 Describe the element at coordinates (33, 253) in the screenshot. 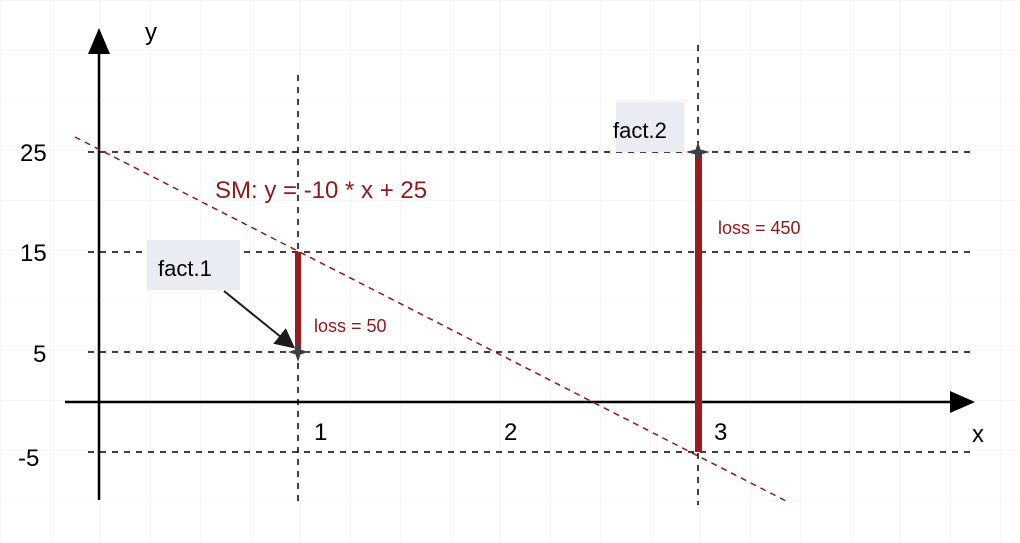

I see `y-tick-label: 15` at that location.